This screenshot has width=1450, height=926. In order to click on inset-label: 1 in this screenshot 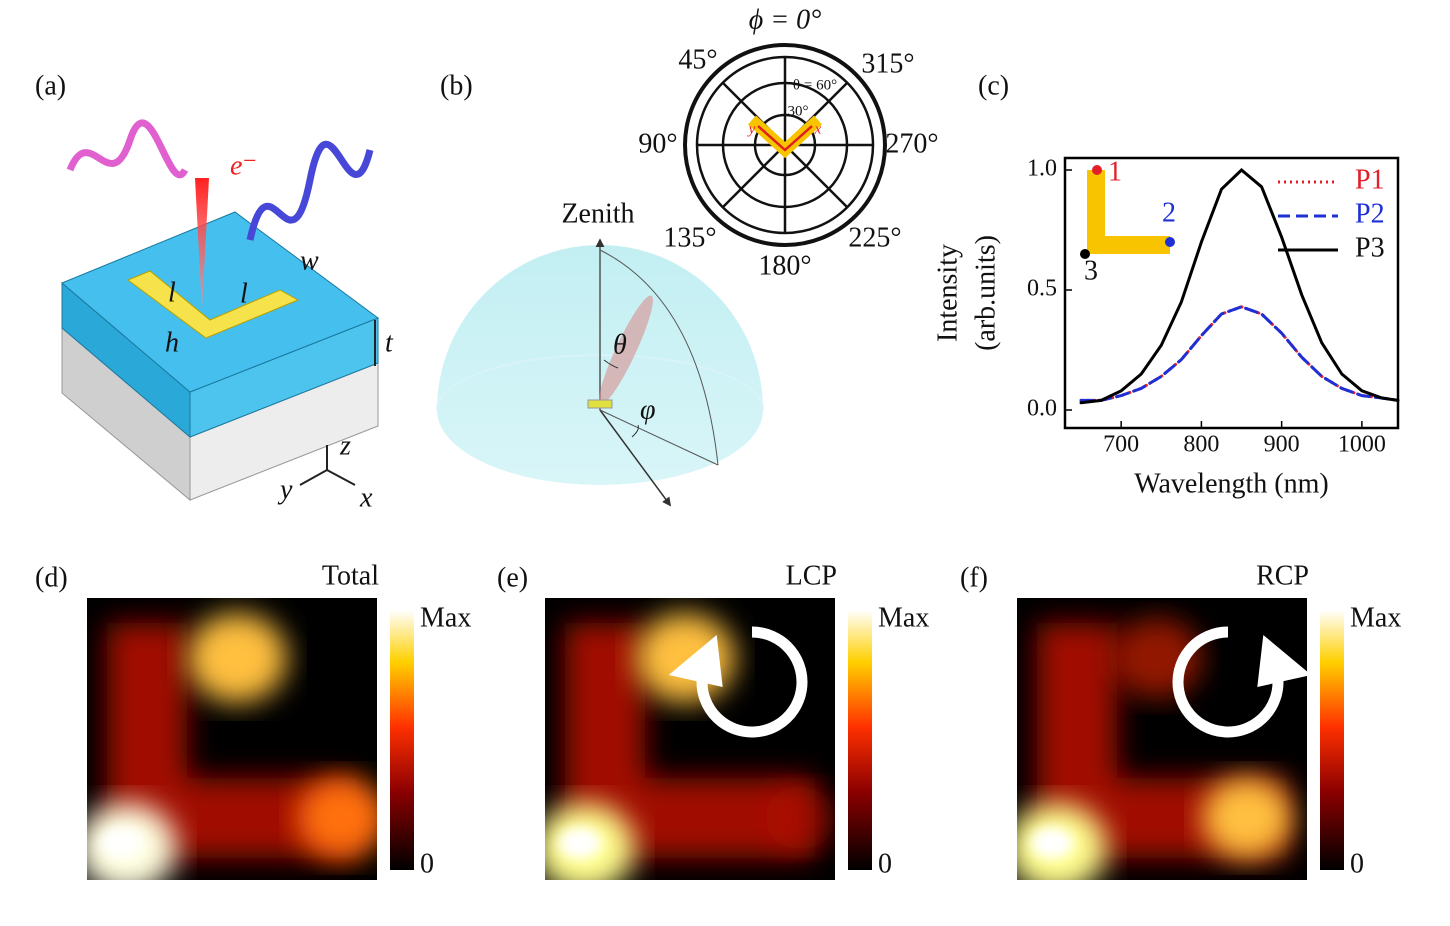, I will do `click(1115, 171)`.